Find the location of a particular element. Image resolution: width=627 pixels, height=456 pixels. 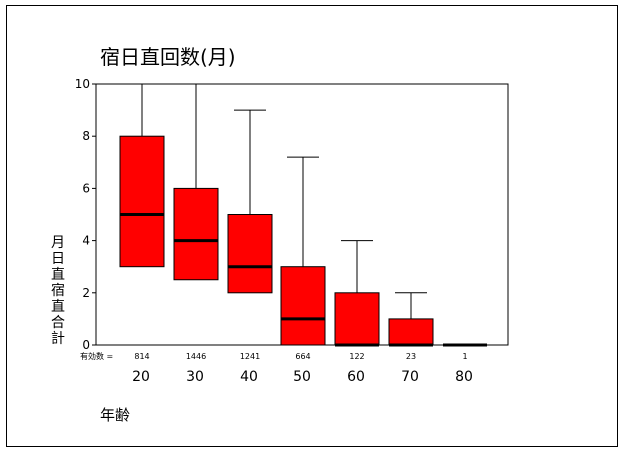

x-category-label: 70 is located at coordinates (410, 377).